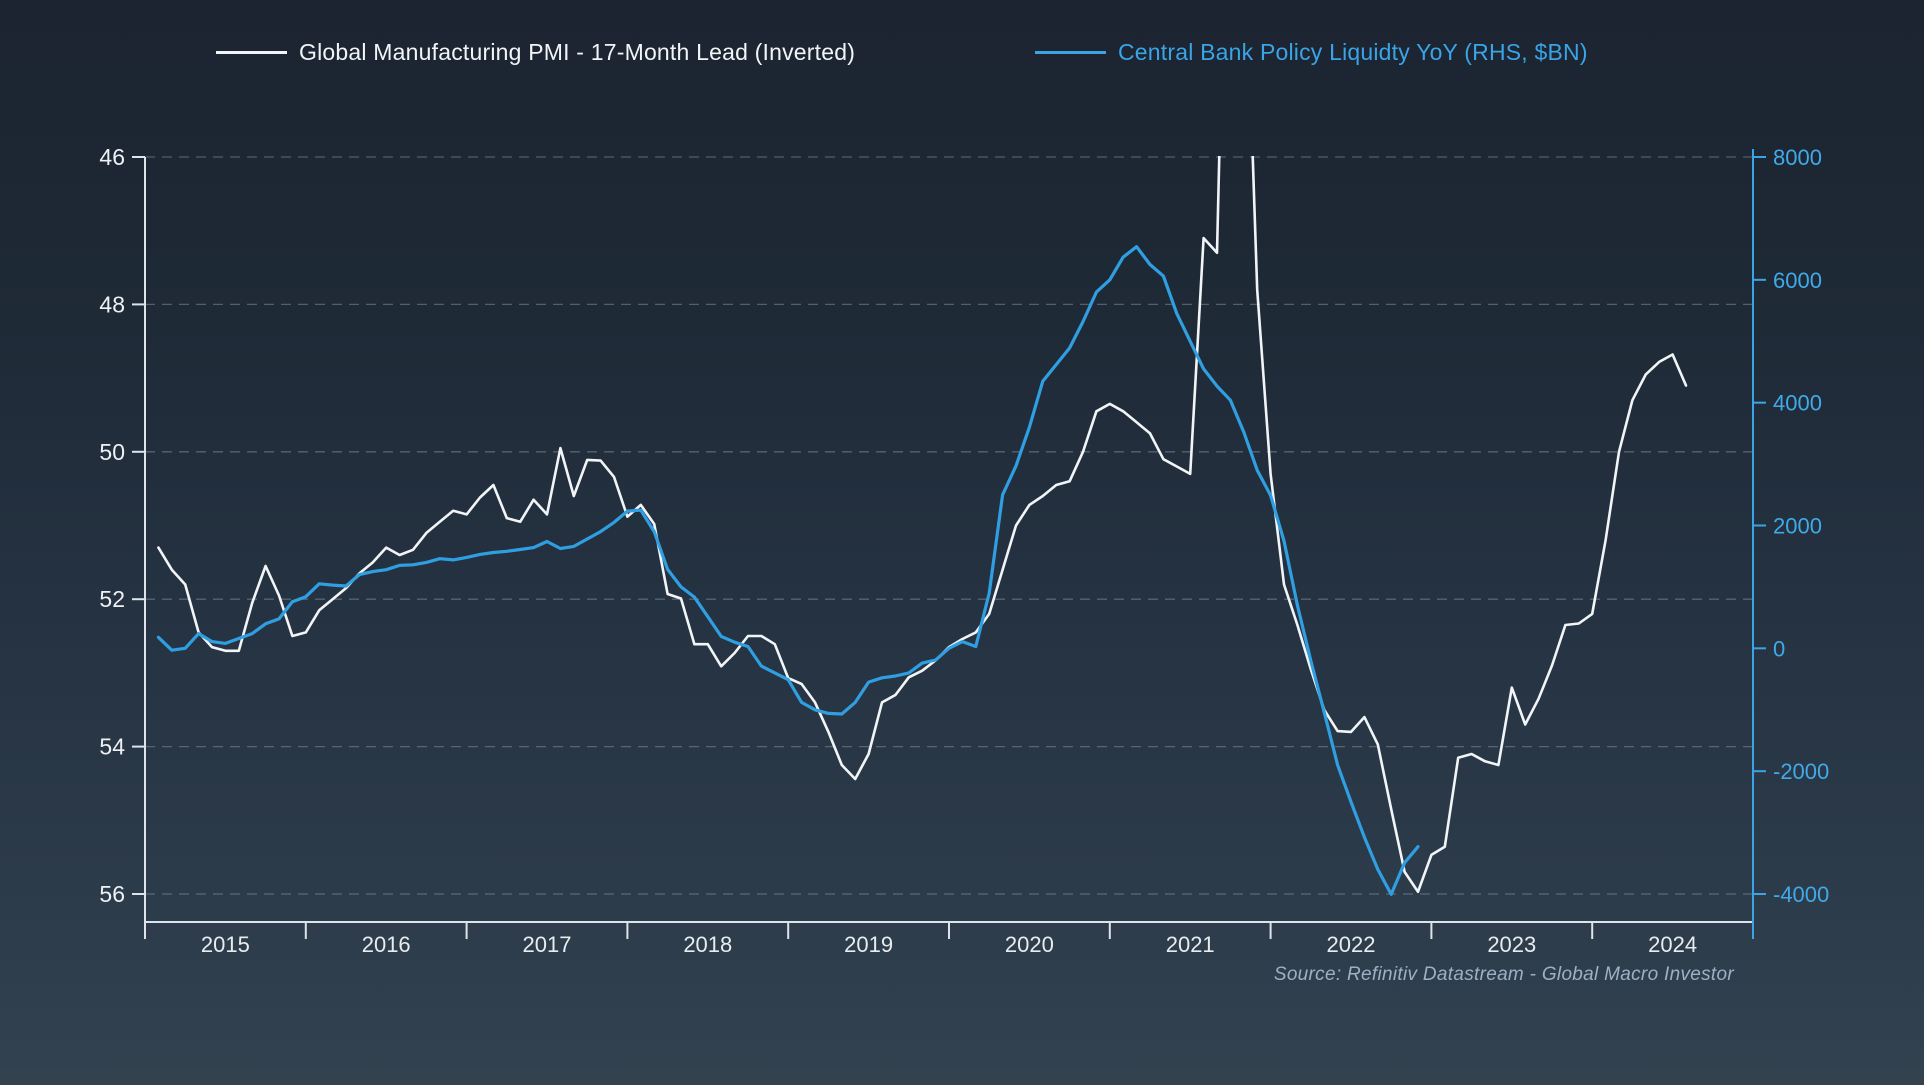  I want to click on left-axis-tick-label: 50, so click(112, 452).